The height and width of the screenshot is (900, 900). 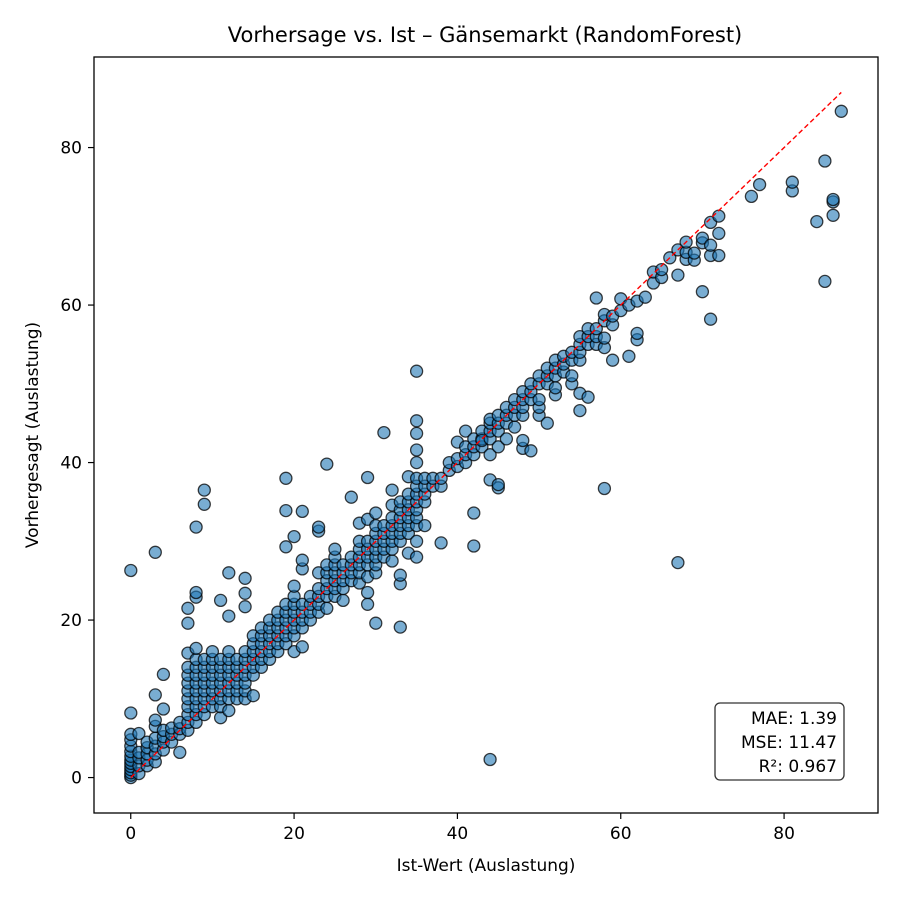 I want to click on x-tick-label: 60, so click(x=621, y=834).